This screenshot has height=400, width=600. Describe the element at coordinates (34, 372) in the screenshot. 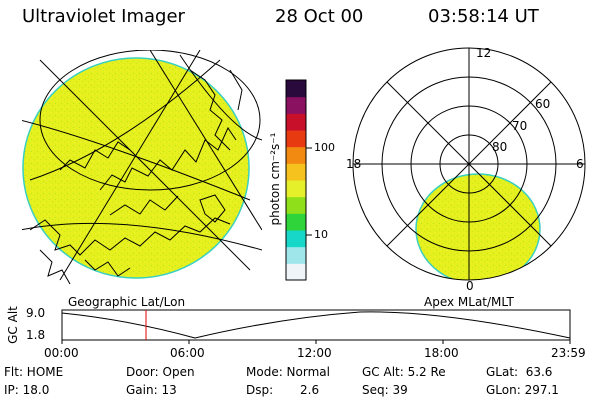

I see `status-flt: Flt: HOME` at that location.